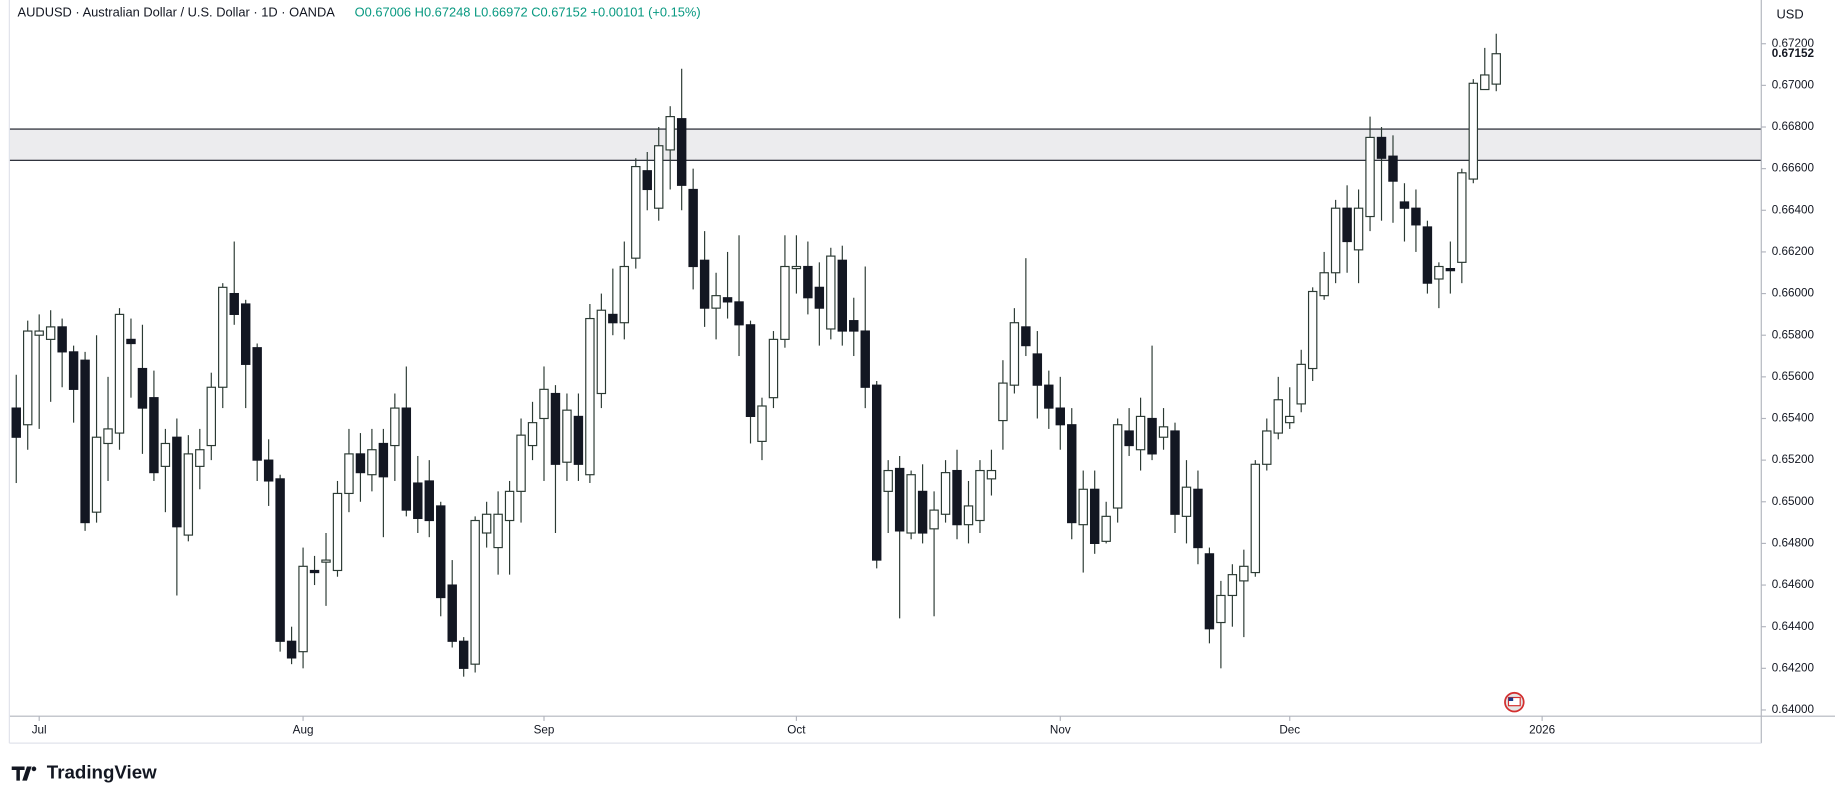 Image resolution: width=1835 pixels, height=804 pixels. I want to click on x-tick-label: 2026, so click(1542, 729).